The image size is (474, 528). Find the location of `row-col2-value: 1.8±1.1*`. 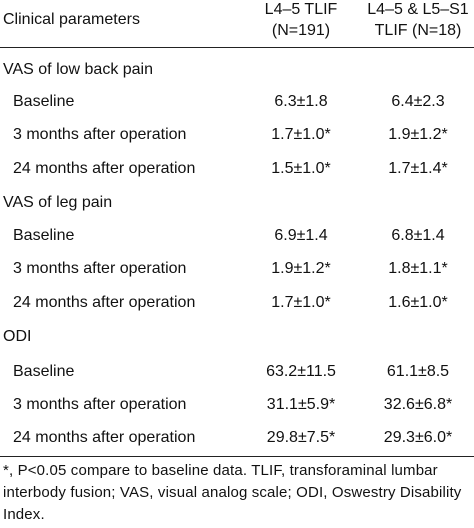

row-col2-value: 1.8±1.1* is located at coordinates (418, 268).